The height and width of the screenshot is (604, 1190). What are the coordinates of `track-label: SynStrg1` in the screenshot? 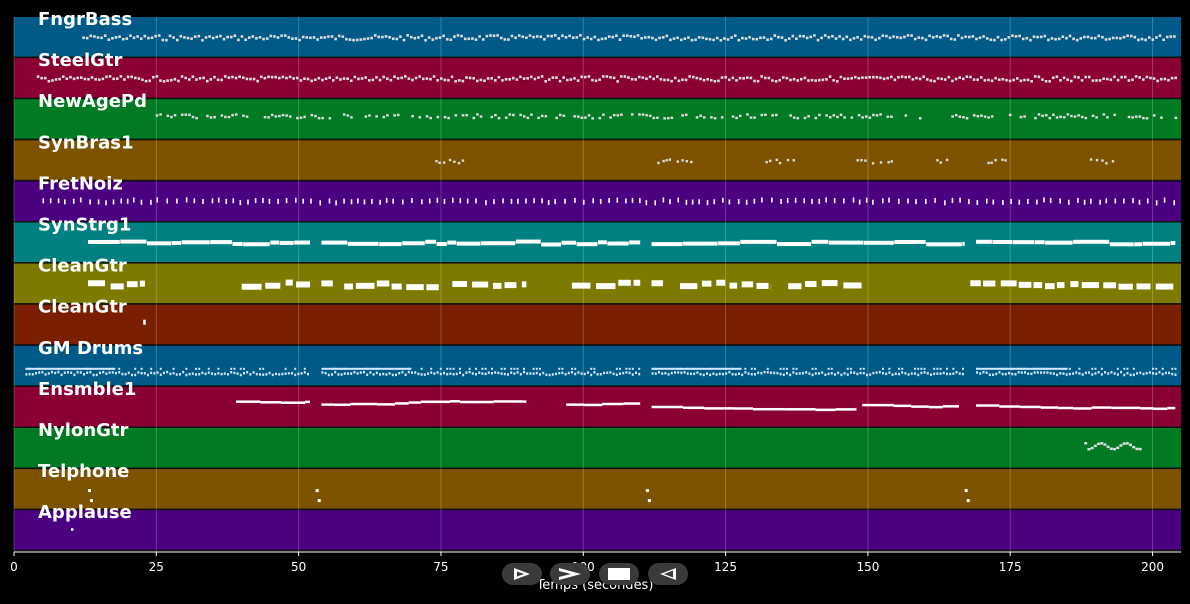 It's located at (84, 225).